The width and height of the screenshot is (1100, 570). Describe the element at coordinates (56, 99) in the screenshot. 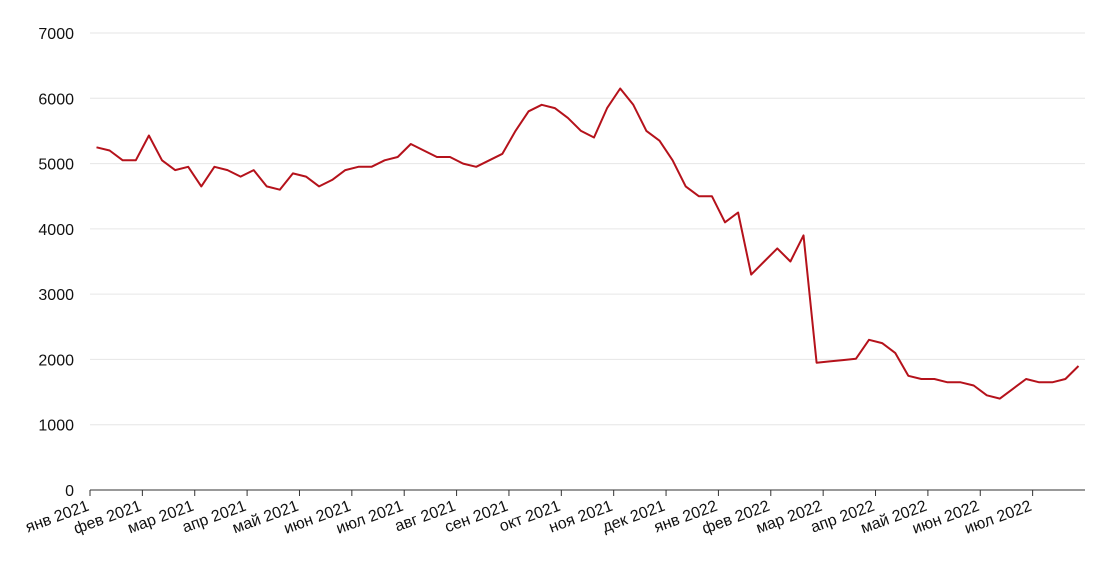

I see `y-tick-label: 6000` at that location.